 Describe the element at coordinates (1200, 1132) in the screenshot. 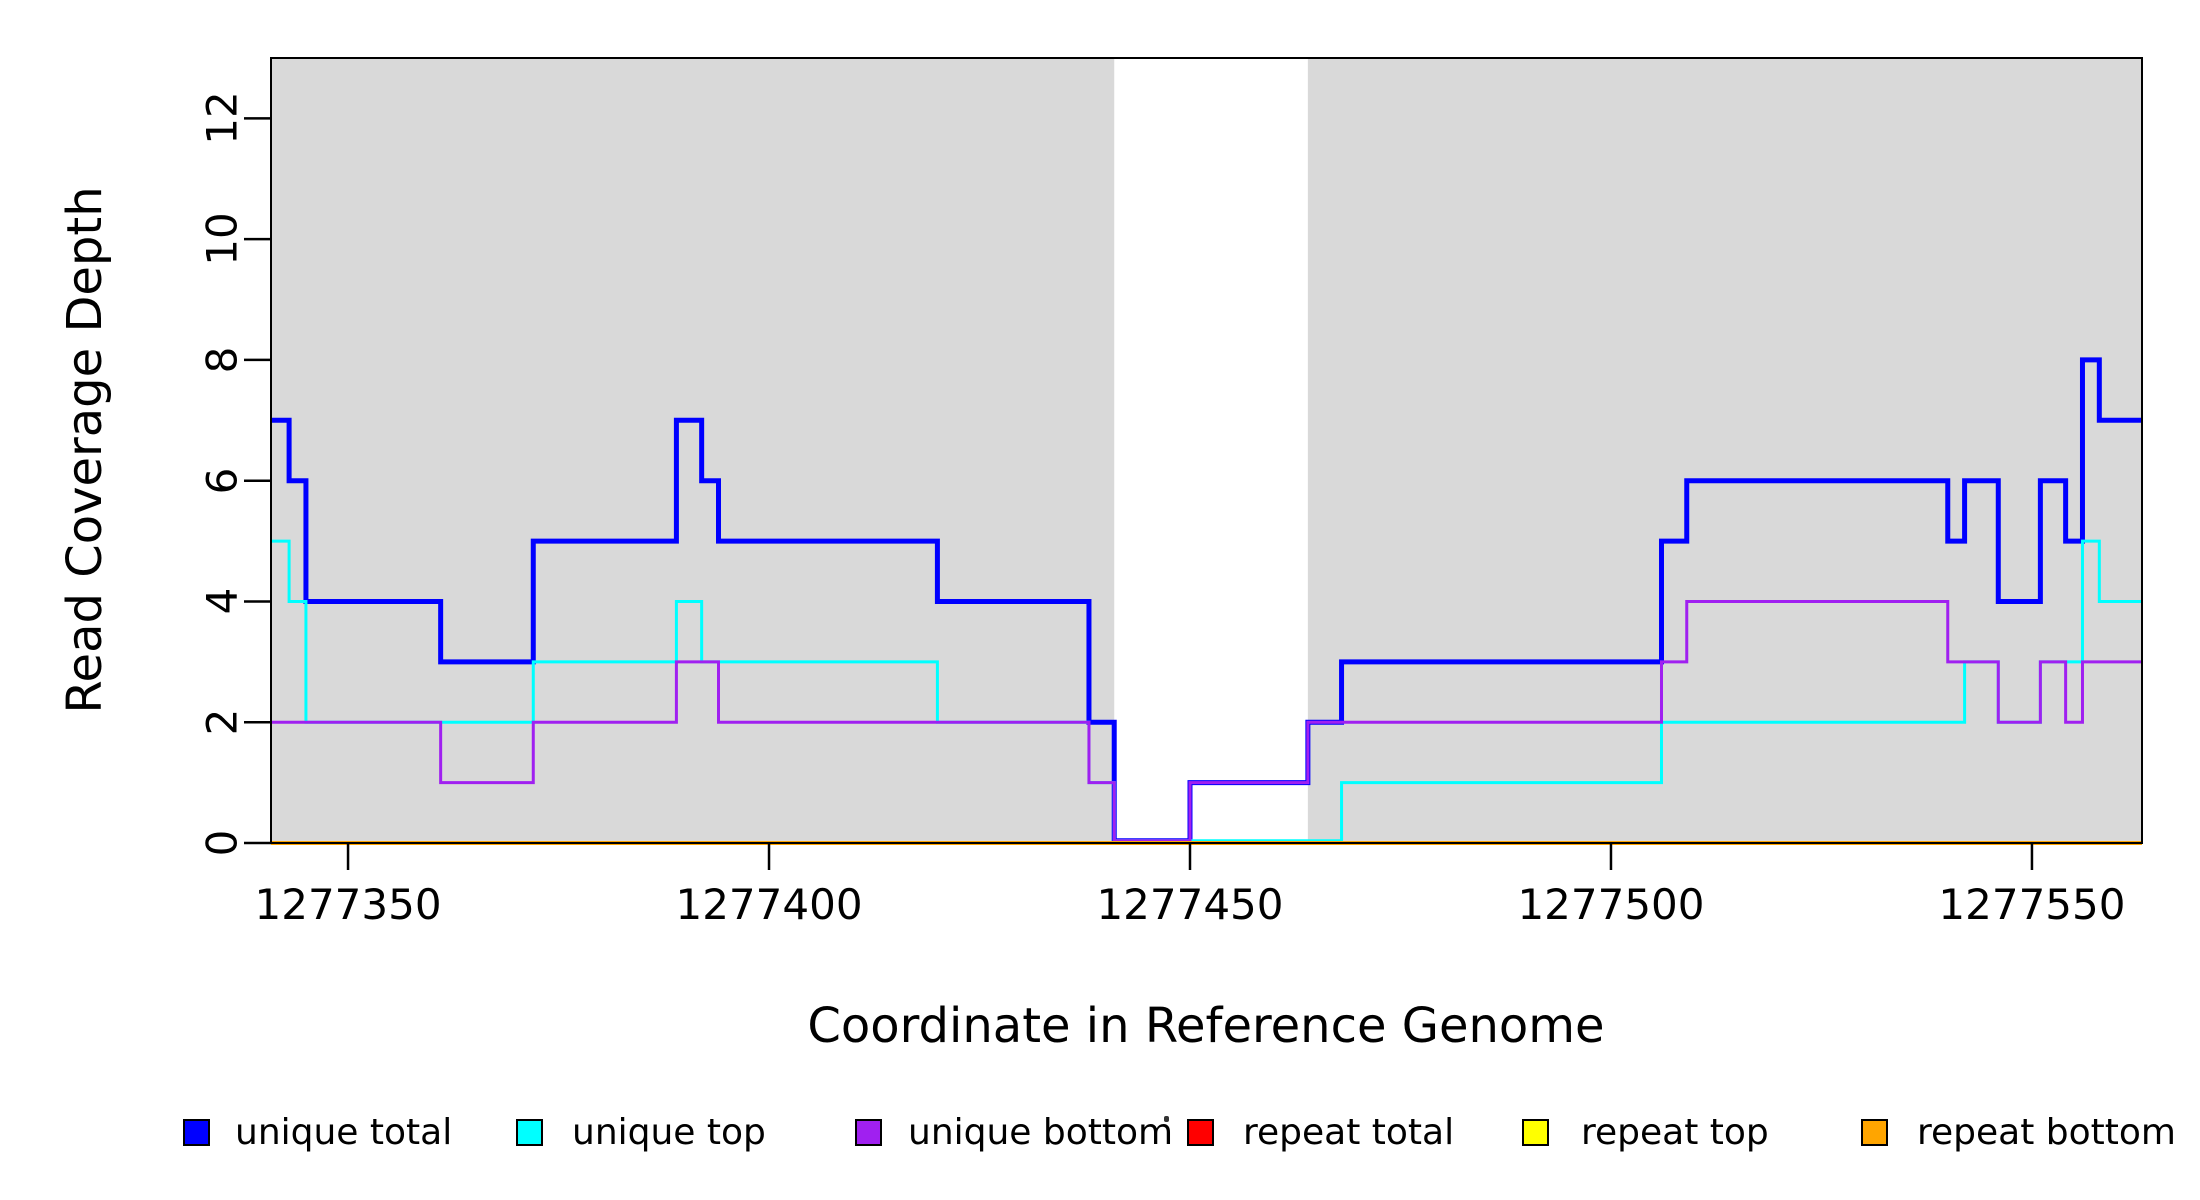

I see `legend-swatch-repeat-total` at that location.